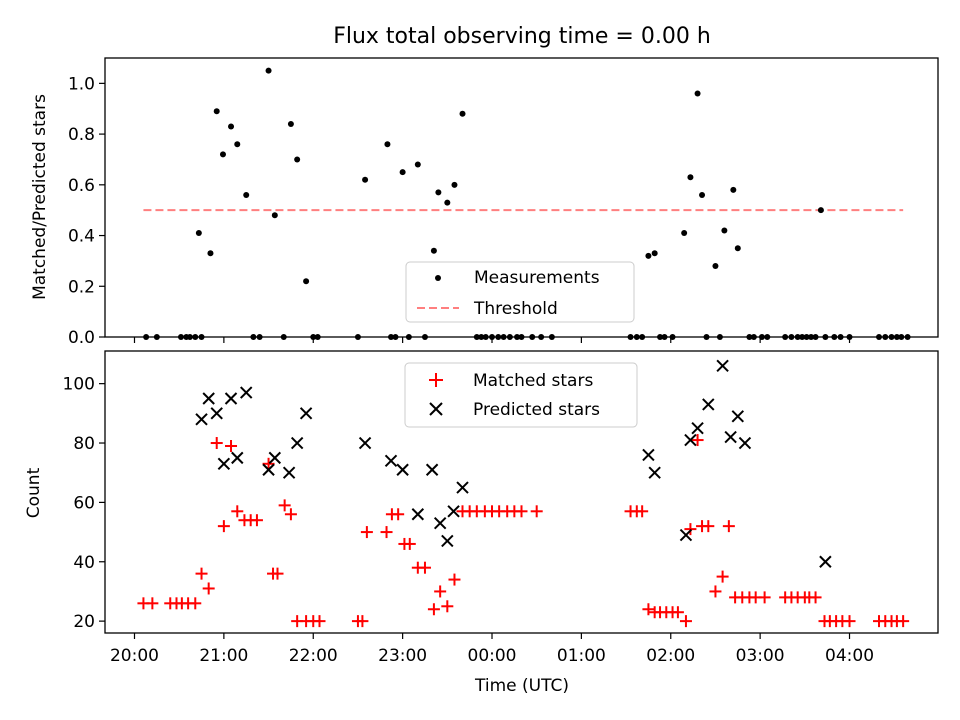 Image resolution: width=960 pixels, height=720 pixels. What do you see at coordinates (536, 410) in the screenshot?
I see `predicted-legend-label: Predicted stars` at bounding box center [536, 410].